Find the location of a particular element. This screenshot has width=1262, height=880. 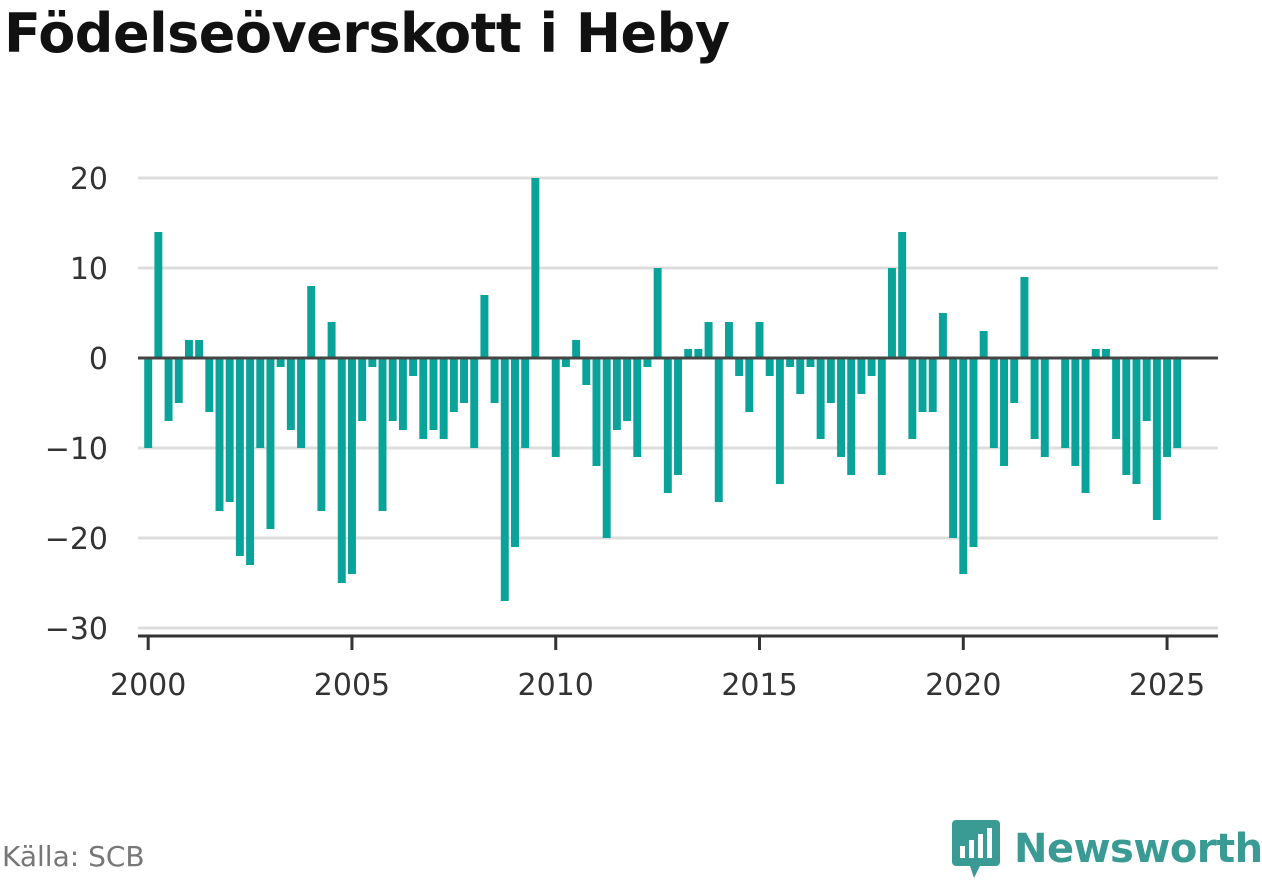

source-note: Källa: SCB is located at coordinates (73, 856).